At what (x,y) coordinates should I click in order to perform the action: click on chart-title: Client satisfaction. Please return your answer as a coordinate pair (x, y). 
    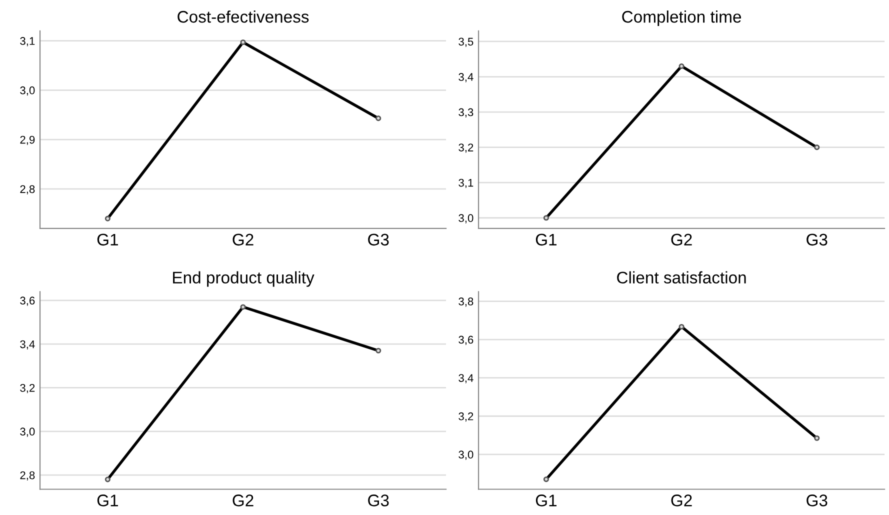
    Looking at the image, I should click on (681, 277).